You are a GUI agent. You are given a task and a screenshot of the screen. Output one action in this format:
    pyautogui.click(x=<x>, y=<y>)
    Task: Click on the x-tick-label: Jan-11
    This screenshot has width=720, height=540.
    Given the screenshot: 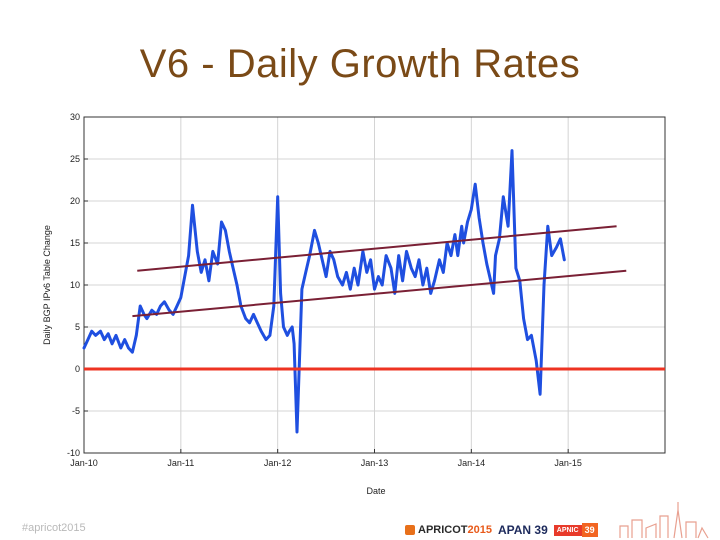 What is the action you would take?
    pyautogui.click(x=180, y=463)
    